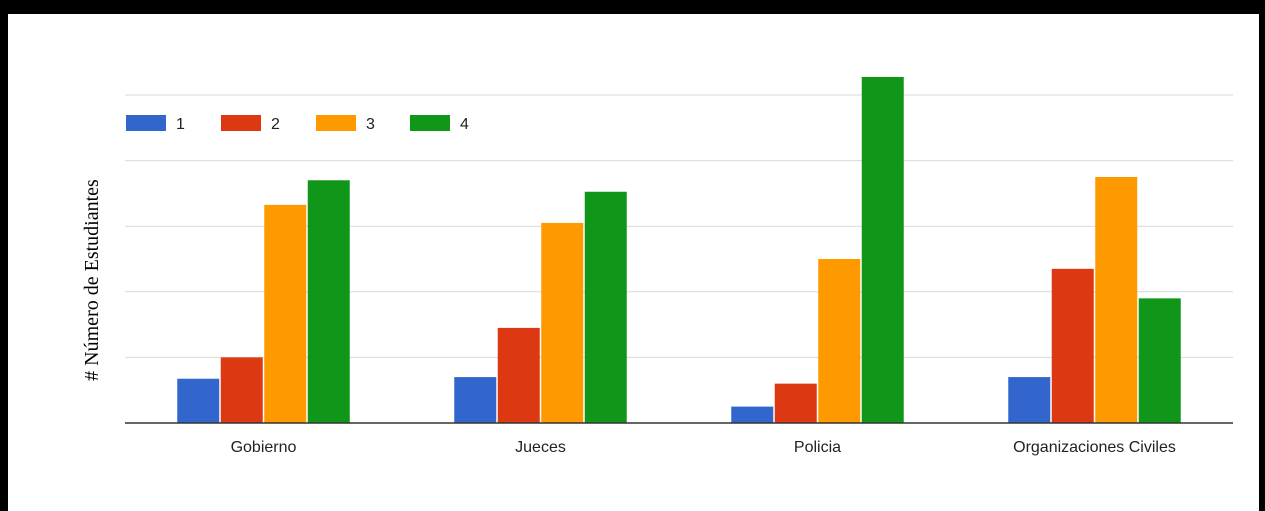 The width and height of the screenshot is (1265, 511). What do you see at coordinates (1094, 447) in the screenshot?
I see `x-tick-label: Organizaciones Civiles` at bounding box center [1094, 447].